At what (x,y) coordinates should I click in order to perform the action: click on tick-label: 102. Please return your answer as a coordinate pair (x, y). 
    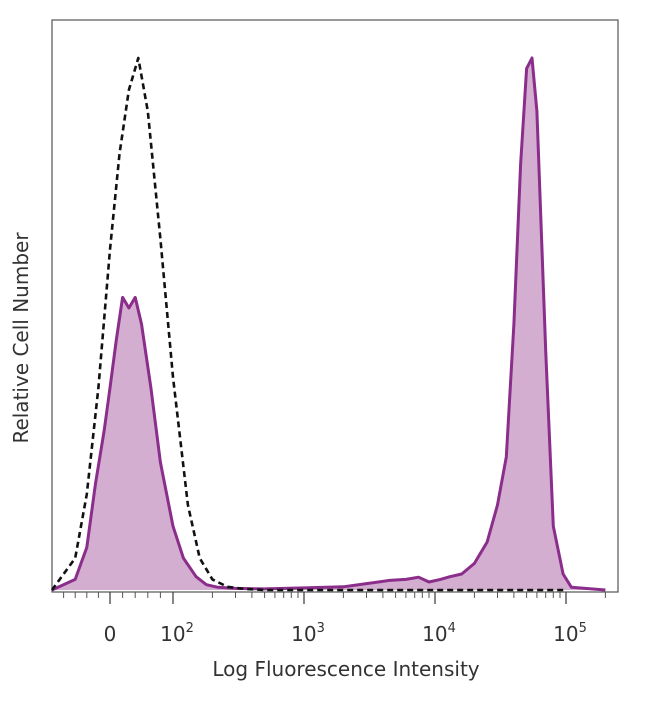
    Looking at the image, I should click on (177, 633).